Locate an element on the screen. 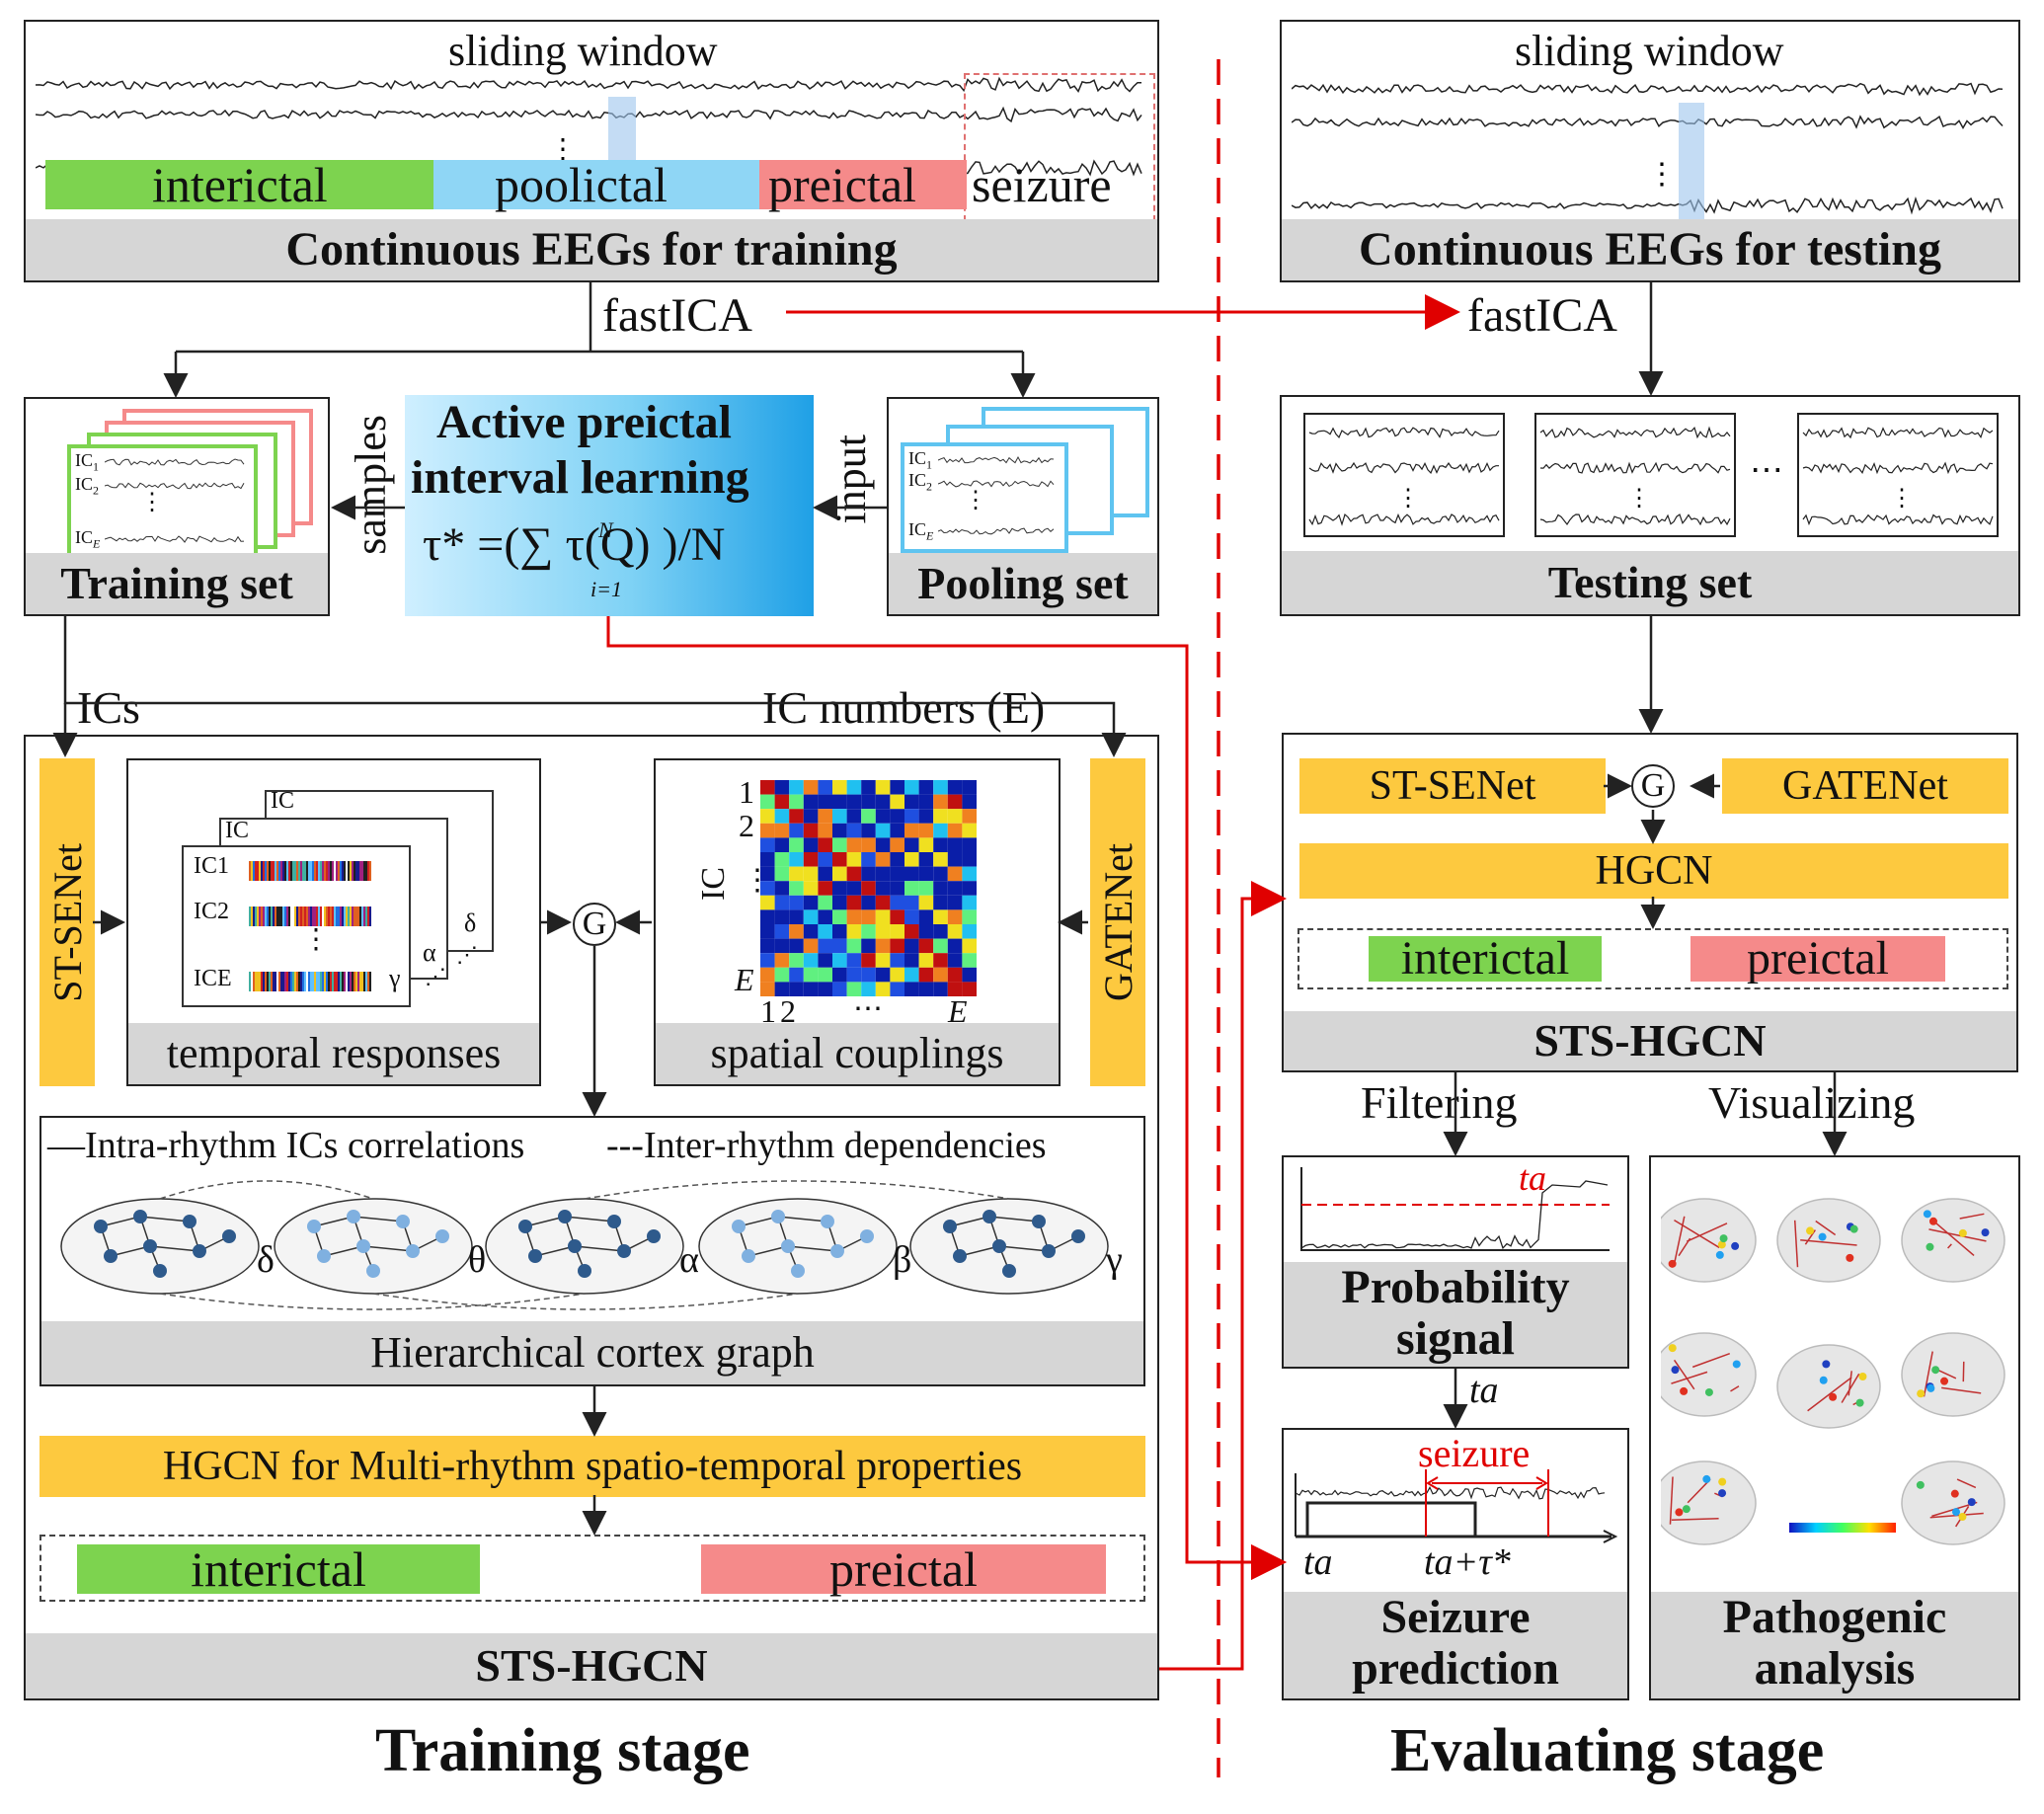  tr-delta: δ is located at coordinates (471, 922).